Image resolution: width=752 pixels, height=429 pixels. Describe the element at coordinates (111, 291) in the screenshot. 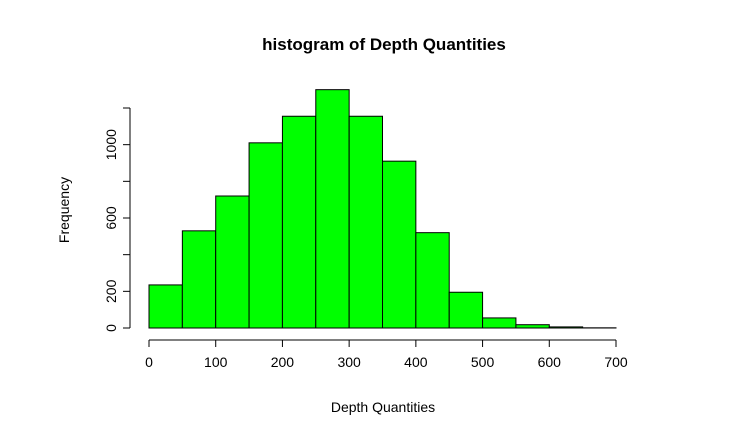

I see `y-tick-label-200: 200` at that location.